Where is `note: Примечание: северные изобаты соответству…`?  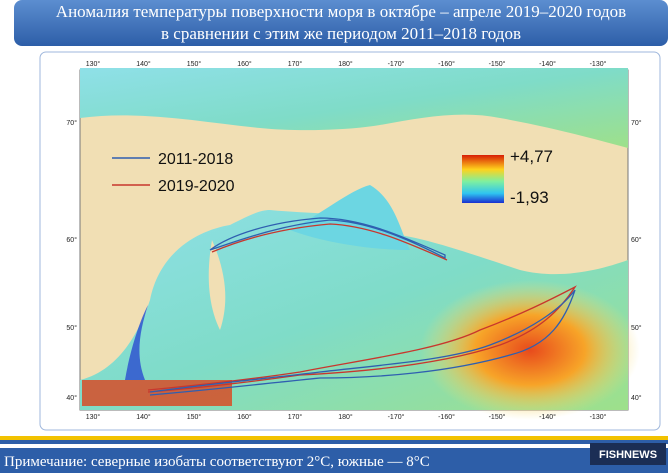 note: Примечание: северные изобаты соответству… is located at coordinates (217, 462).